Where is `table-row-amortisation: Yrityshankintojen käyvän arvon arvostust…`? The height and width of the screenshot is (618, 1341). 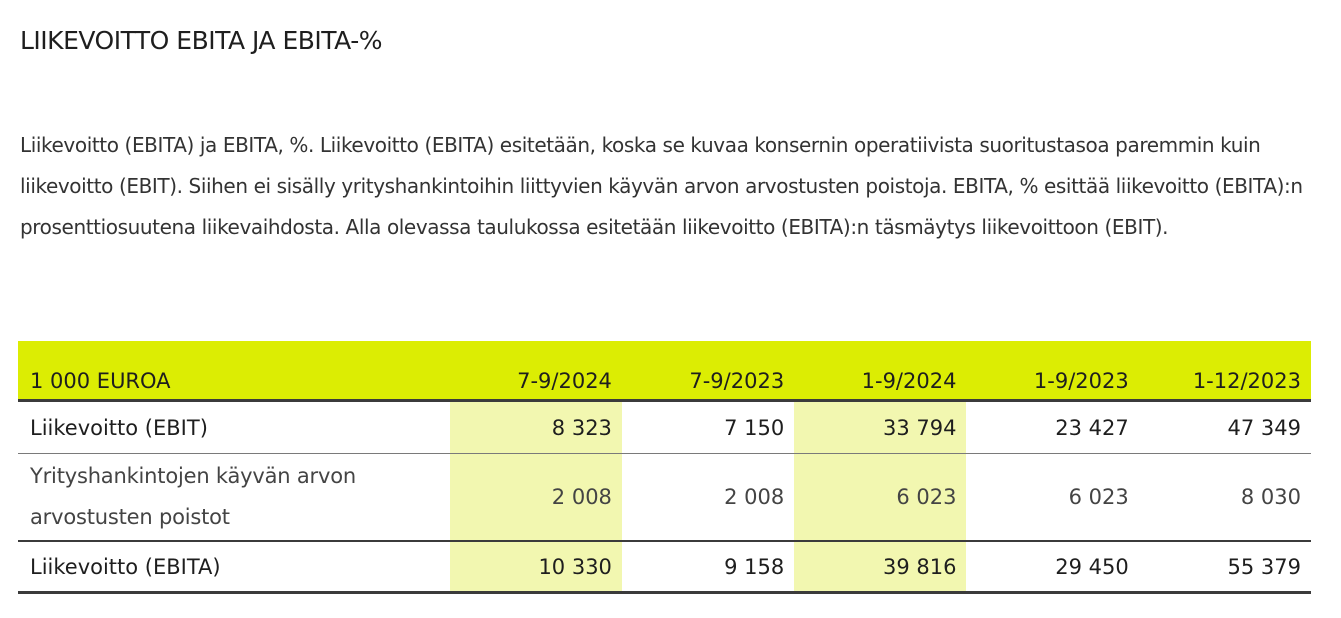 table-row-amortisation: Yrityshankintojen käyvän arvon arvostust… is located at coordinates (664, 497).